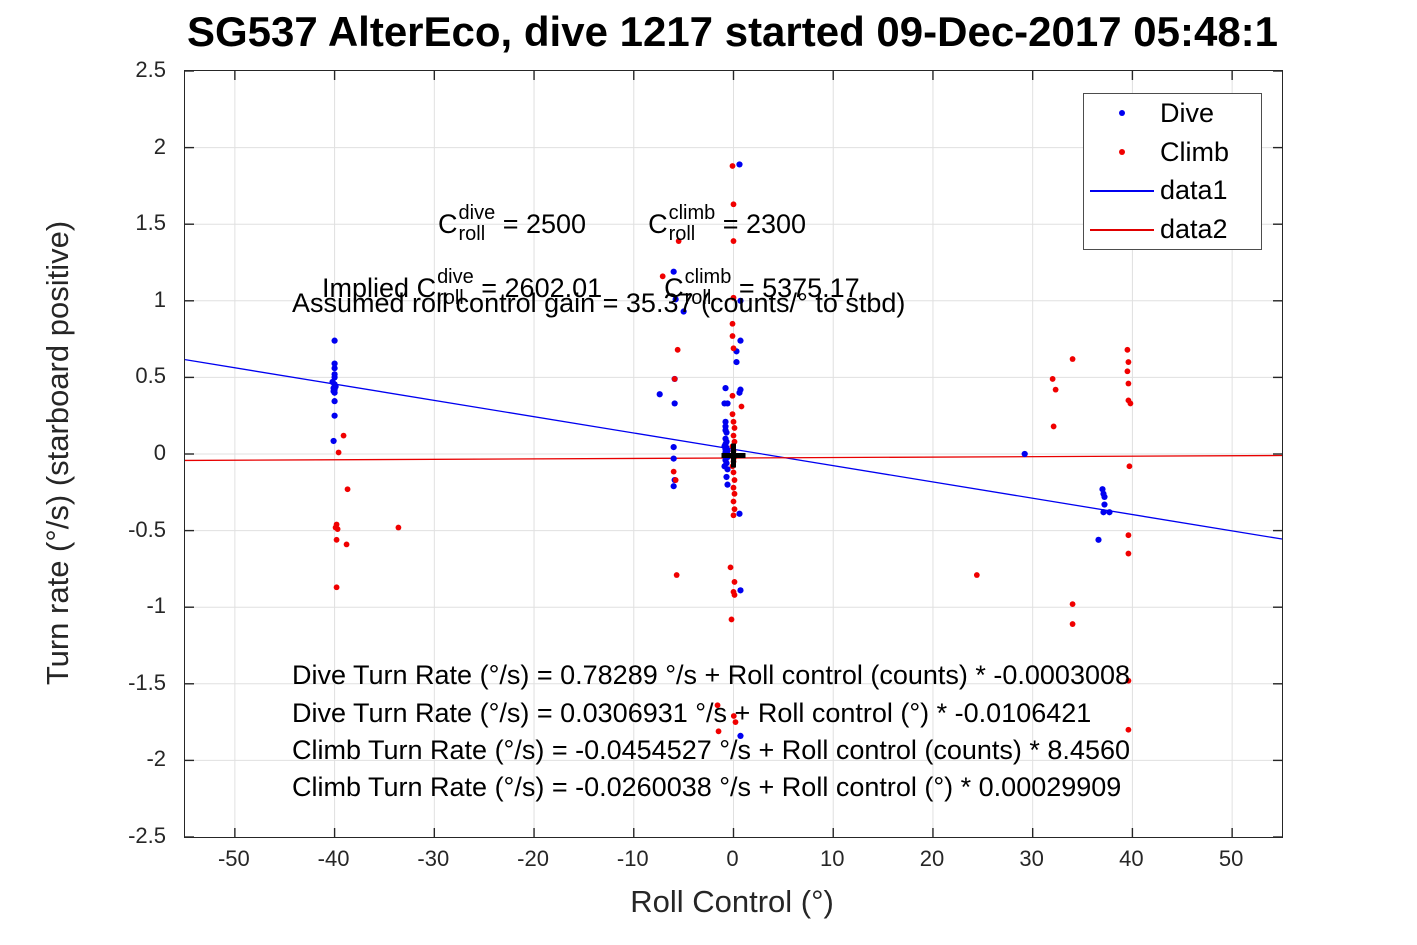 The image size is (1417, 945). I want to click on legend: Dive Climb data1 data2, so click(1172, 171).